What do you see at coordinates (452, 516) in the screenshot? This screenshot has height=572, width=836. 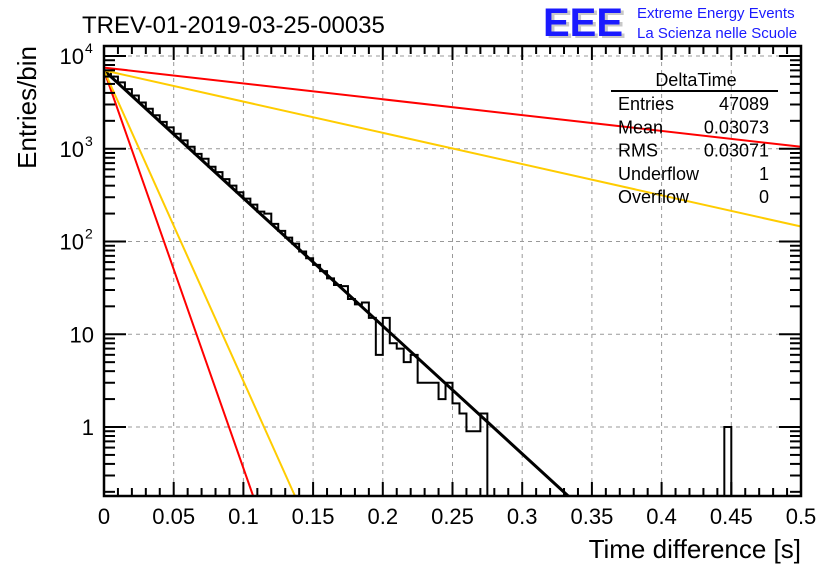 I see `x-tick-label: 0.25` at bounding box center [452, 516].